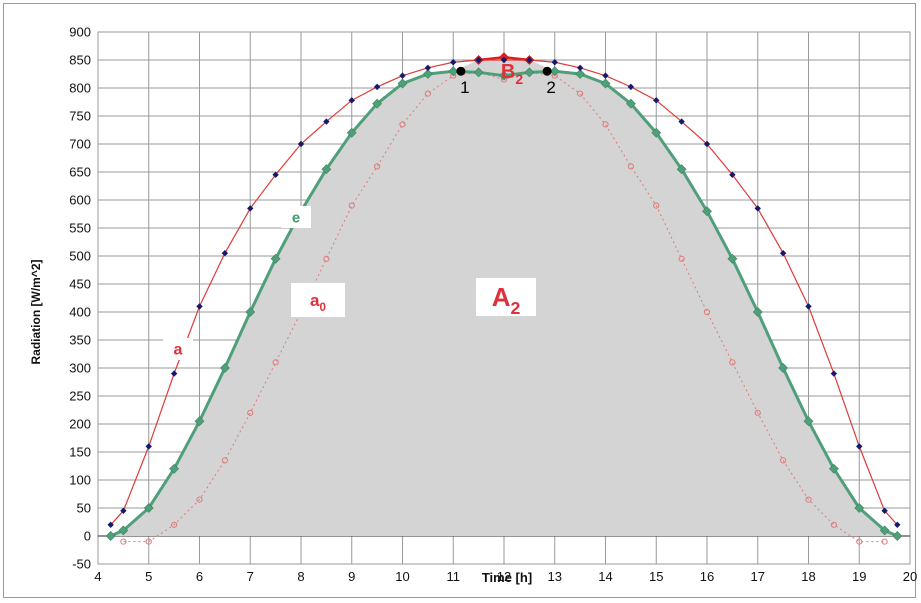  What do you see at coordinates (80, 368) in the screenshot?
I see `y-tick-label: 300` at bounding box center [80, 368].